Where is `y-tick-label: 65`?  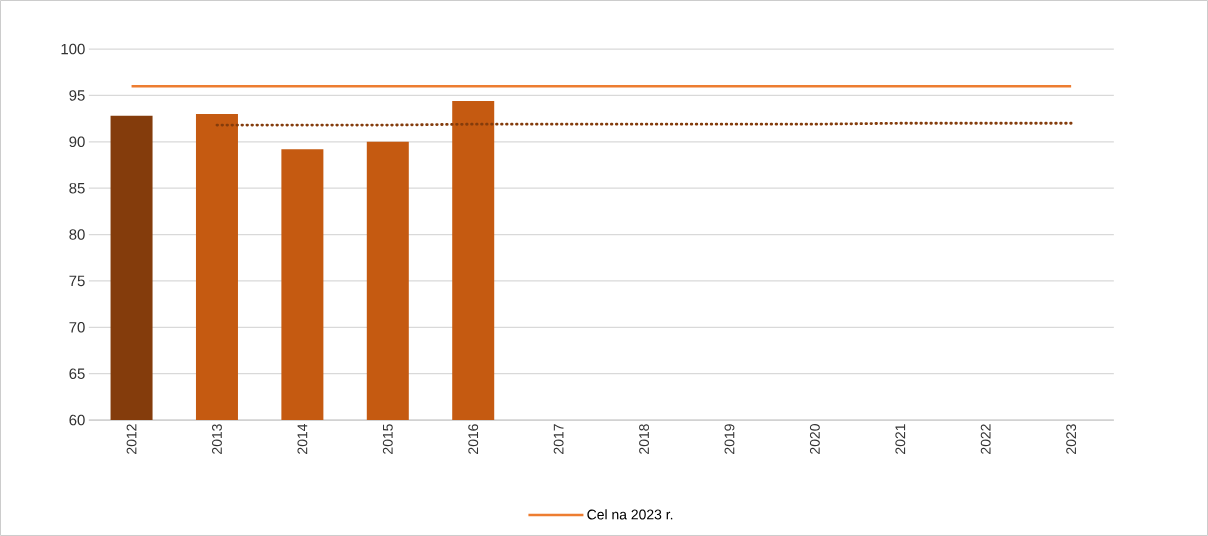 y-tick-label: 65 is located at coordinates (77, 373).